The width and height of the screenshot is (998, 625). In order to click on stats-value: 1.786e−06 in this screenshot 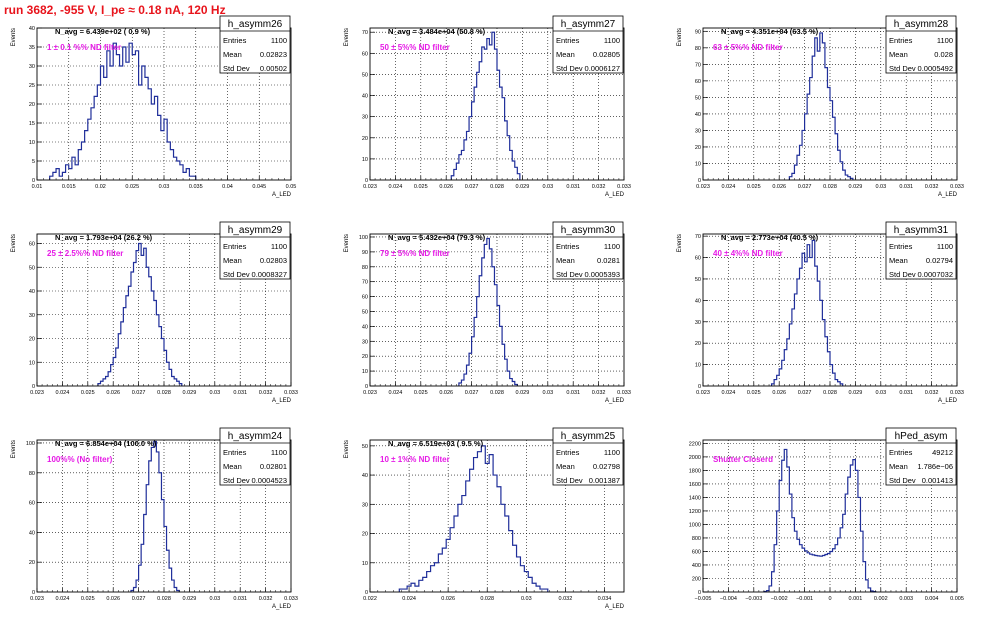, I will do `click(935, 466)`.